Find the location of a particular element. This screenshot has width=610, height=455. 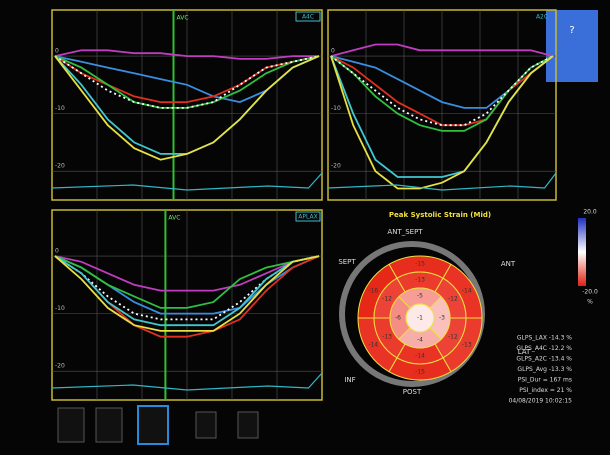

thumbnails is located at coordinates (158, 425).